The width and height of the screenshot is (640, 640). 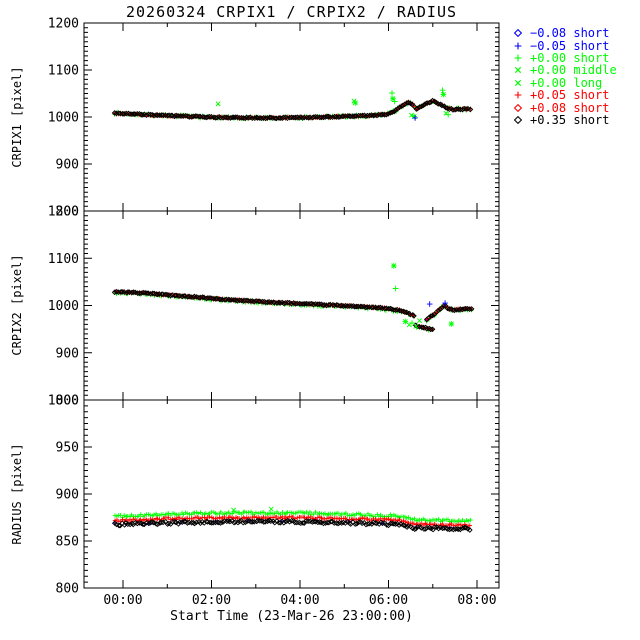 What do you see at coordinates (388, 600) in the screenshot?
I see `x-tick-label: 06:00` at bounding box center [388, 600].